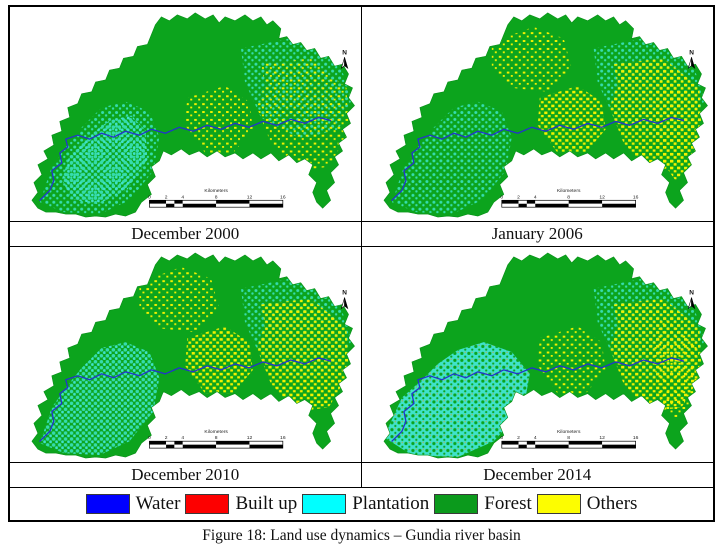  I want to click on legend-item-water: Water, so click(133, 504).